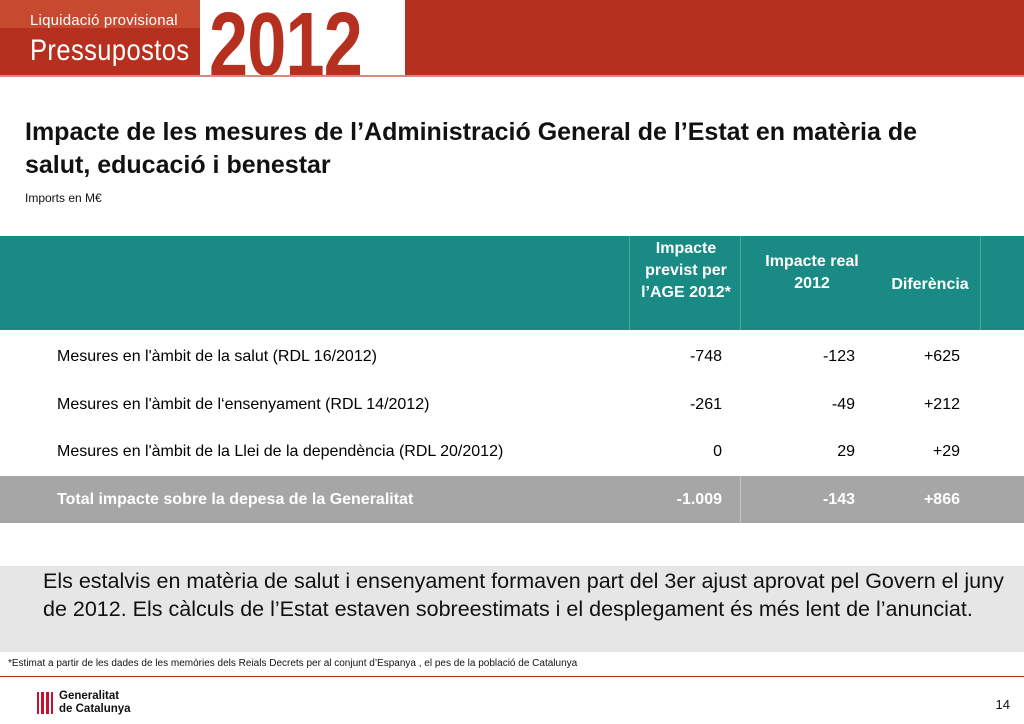 Image resolution: width=1024 pixels, height=724 pixels. Describe the element at coordinates (45, 703) in the screenshot. I see `generalitat-logo-icon` at that location.